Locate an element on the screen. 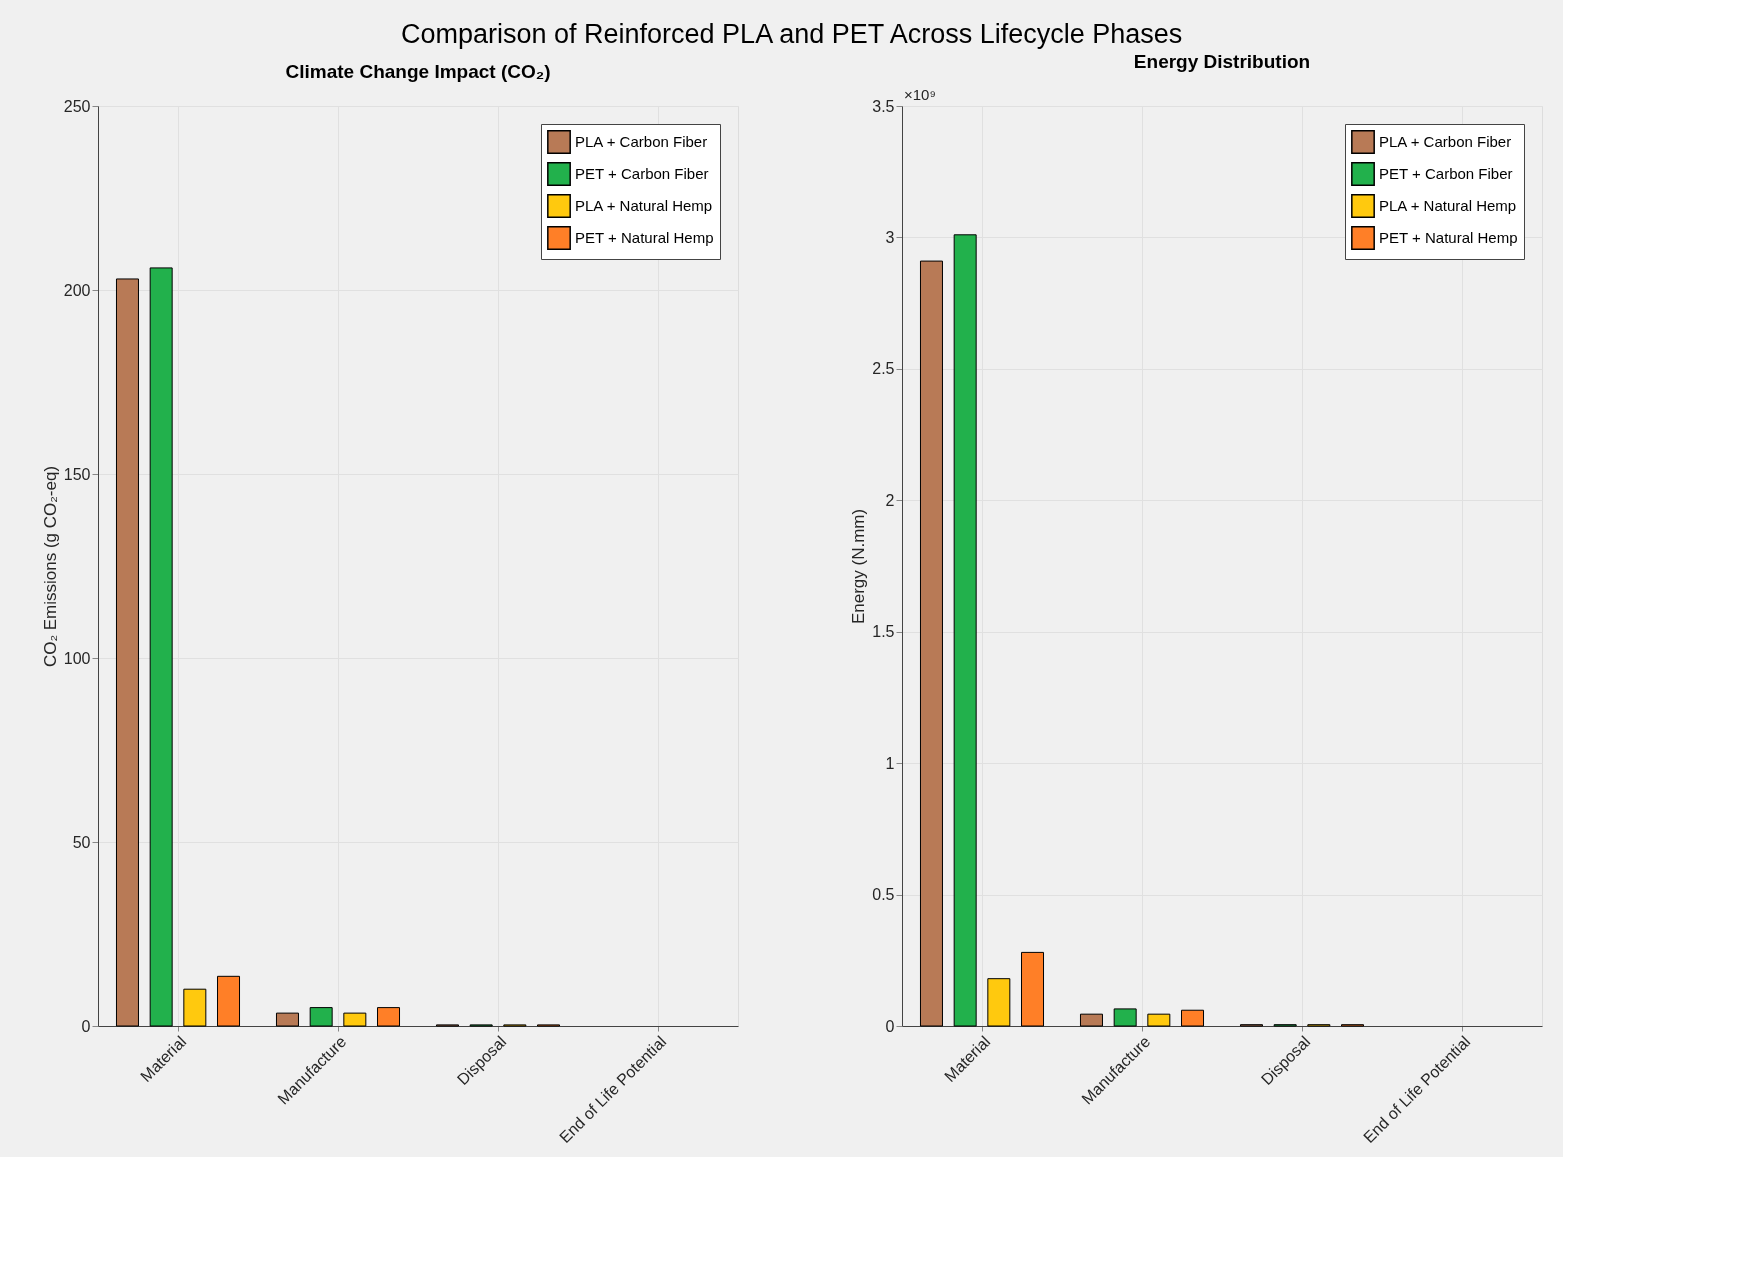 The width and height of the screenshot is (1737, 1286). y-tick-label: 250 is located at coordinates (77, 106).